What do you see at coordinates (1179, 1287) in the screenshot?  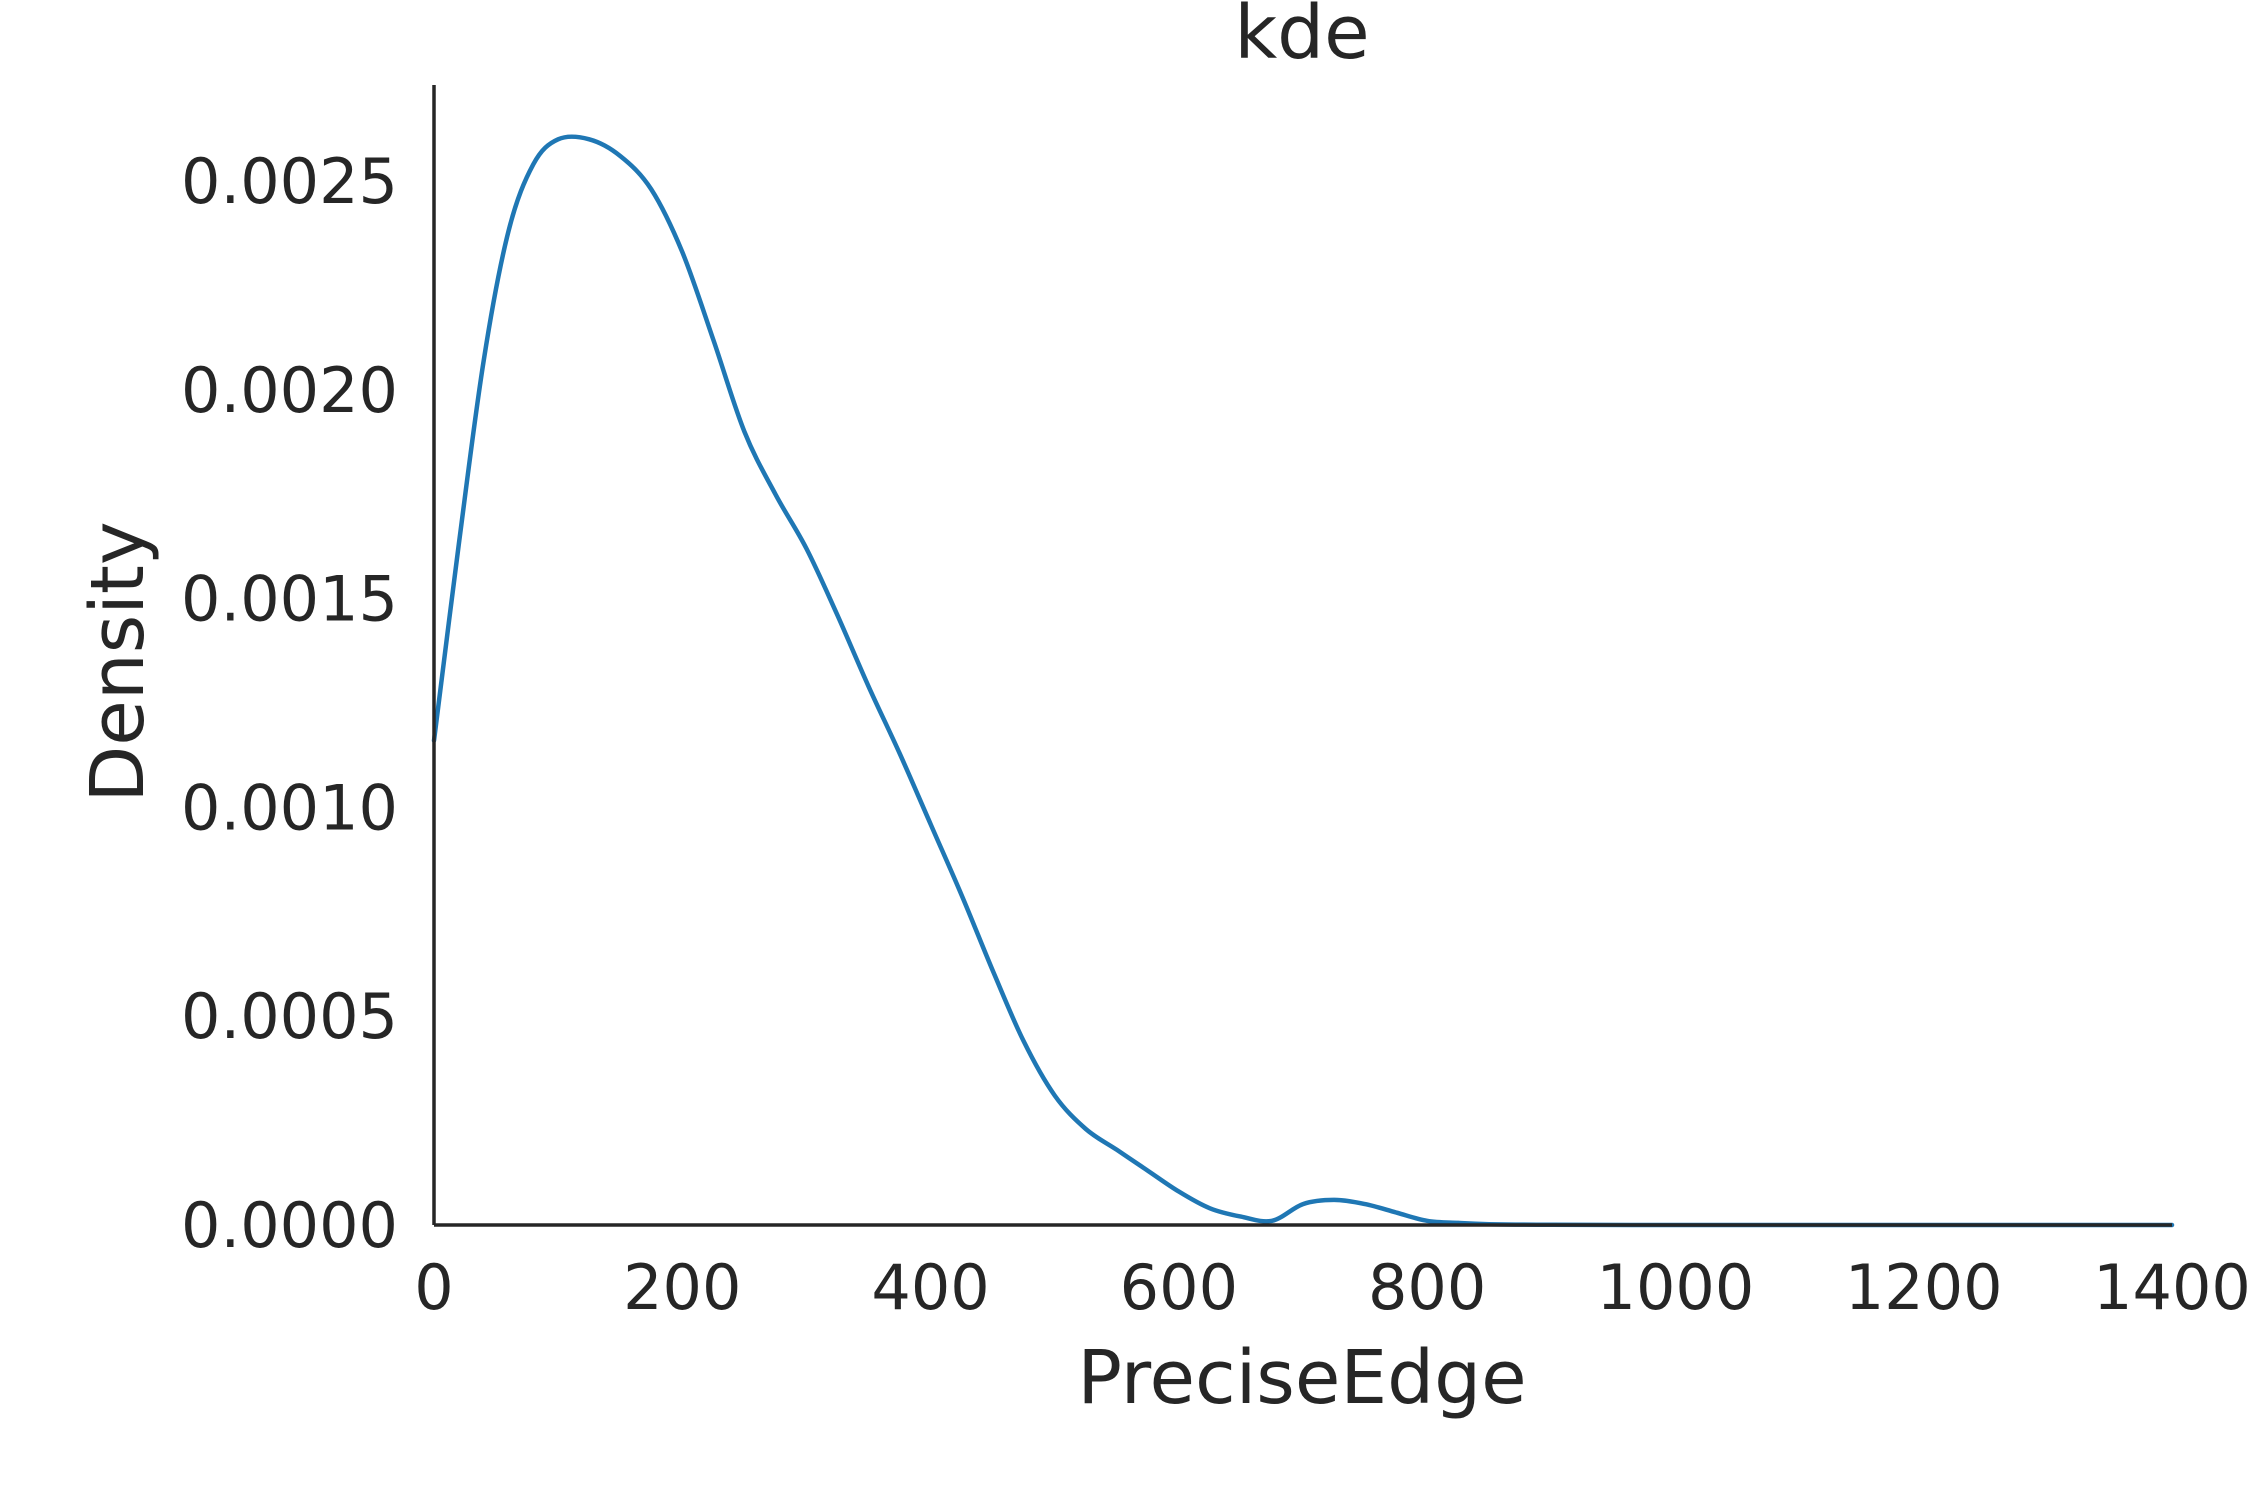 I see `x-tick-label: 600` at bounding box center [1179, 1287].